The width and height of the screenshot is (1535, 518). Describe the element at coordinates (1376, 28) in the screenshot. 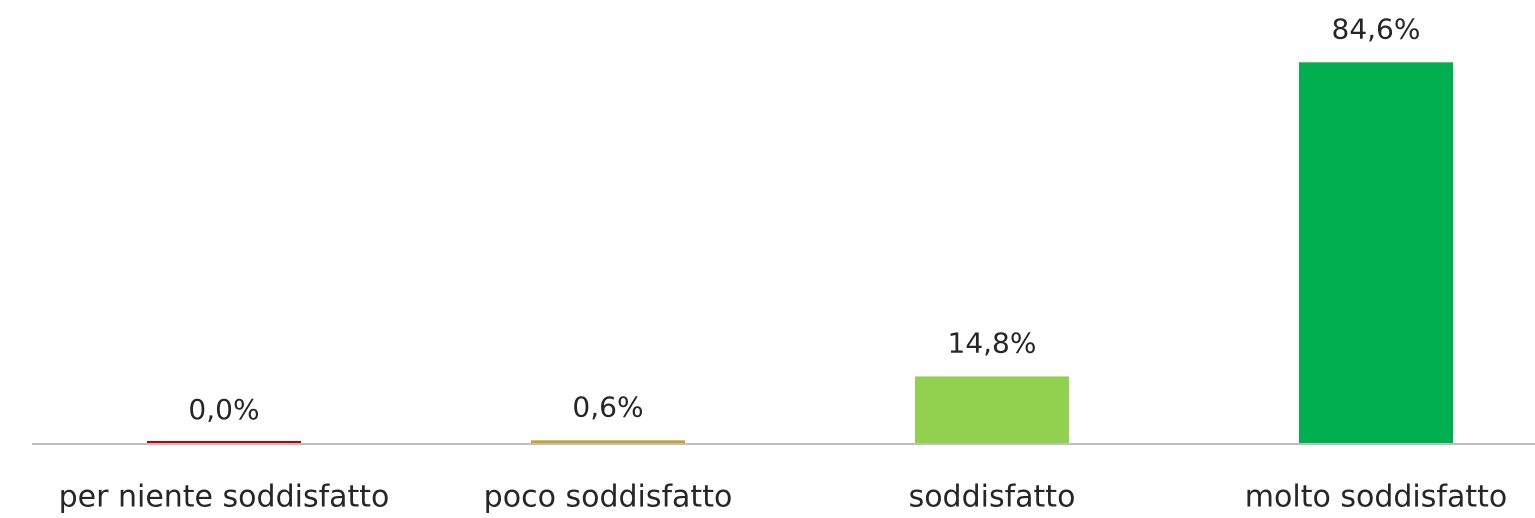

I see `value-label: 84,6%` at that location.